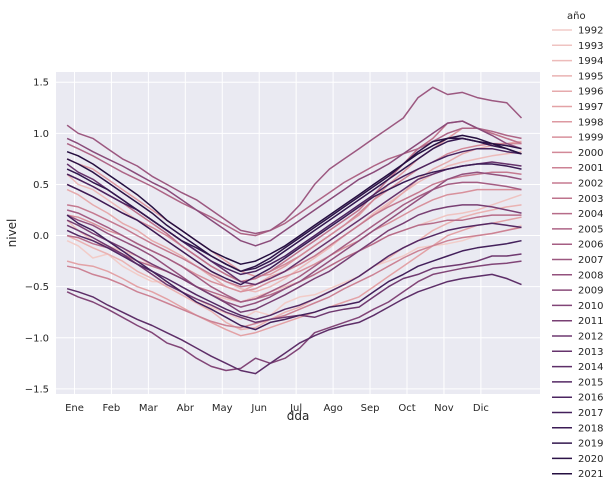  What do you see at coordinates (74, 408) in the screenshot?
I see `x-tick-label: Ene` at bounding box center [74, 408].